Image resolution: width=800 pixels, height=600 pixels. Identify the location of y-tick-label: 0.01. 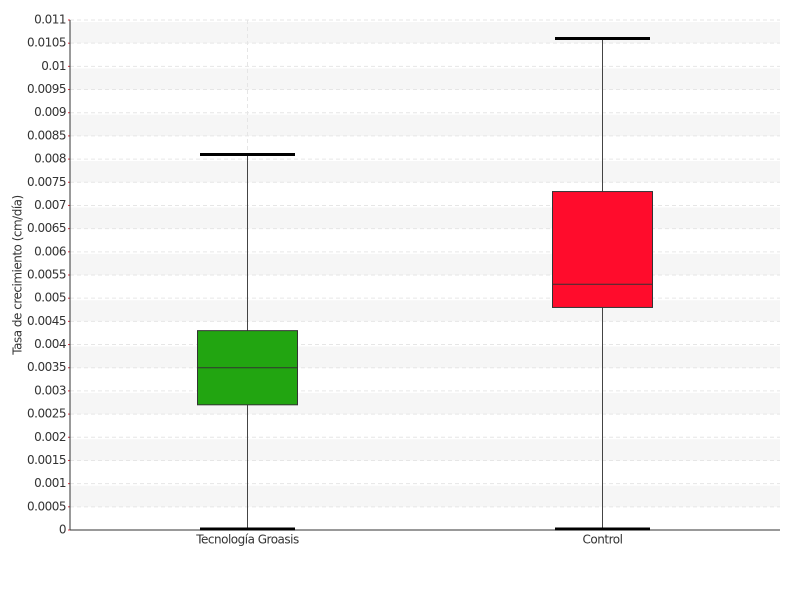
(53, 66).